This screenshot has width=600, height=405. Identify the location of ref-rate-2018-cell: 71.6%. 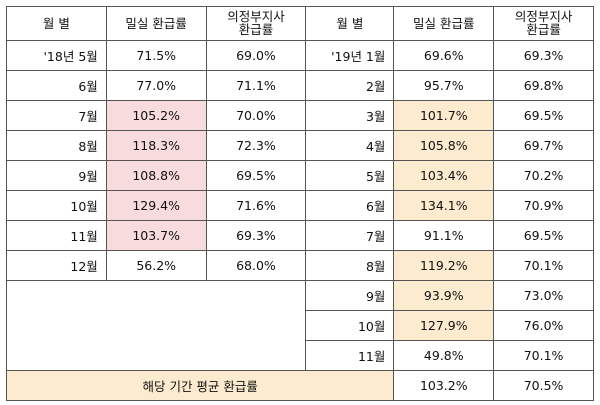
(256, 205).